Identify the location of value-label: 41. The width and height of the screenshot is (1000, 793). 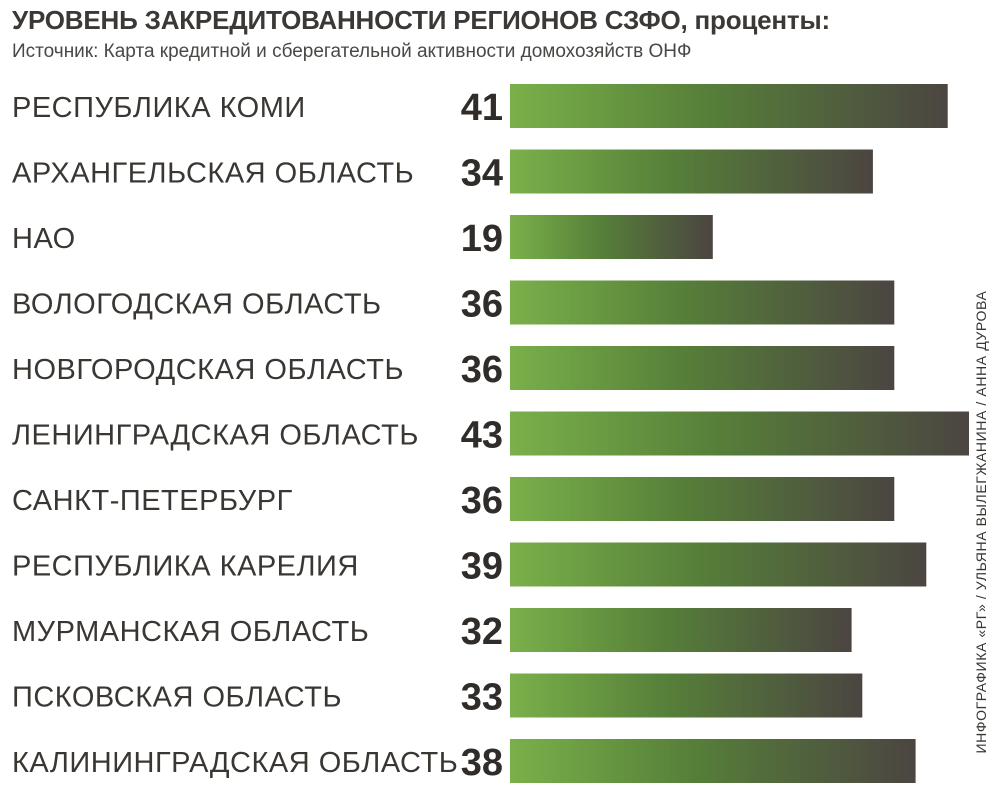
(482, 108).